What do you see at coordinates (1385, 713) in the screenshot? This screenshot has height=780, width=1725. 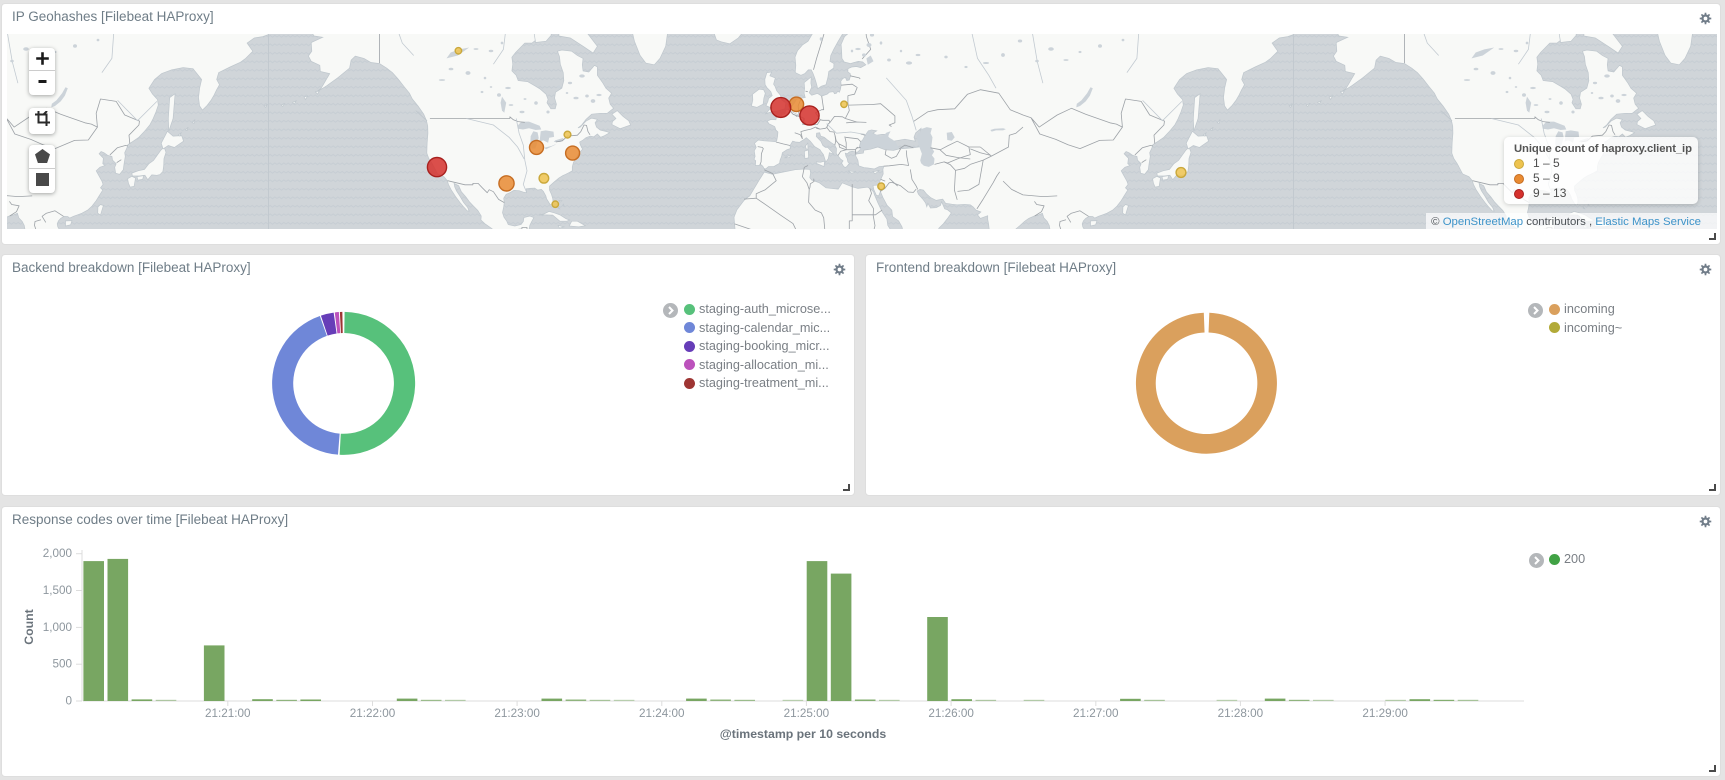 I see `svg-text: 21:29:00` at bounding box center [1385, 713].